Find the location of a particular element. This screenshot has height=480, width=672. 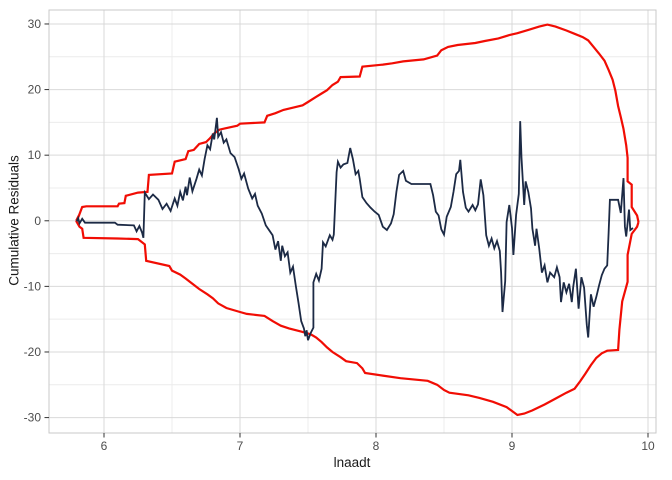

x-axis-title: lnaadt is located at coordinates (352, 462).